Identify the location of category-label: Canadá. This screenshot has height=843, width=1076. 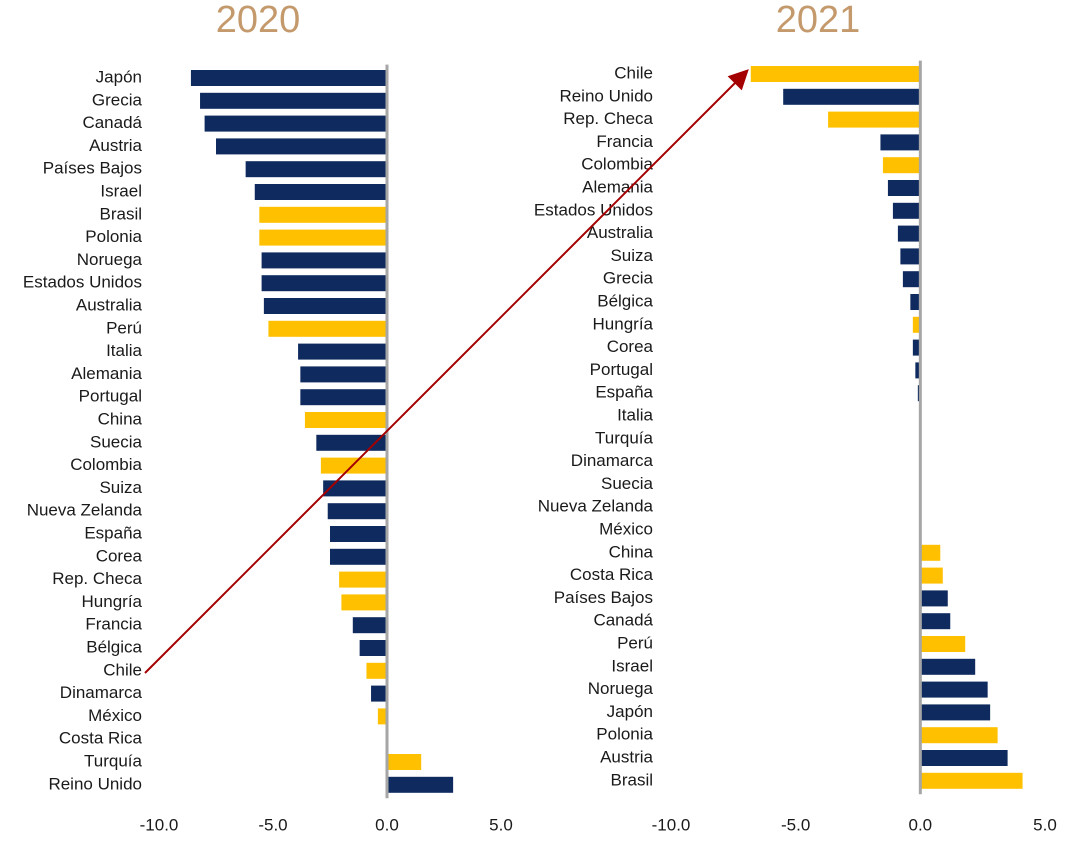
(623, 620).